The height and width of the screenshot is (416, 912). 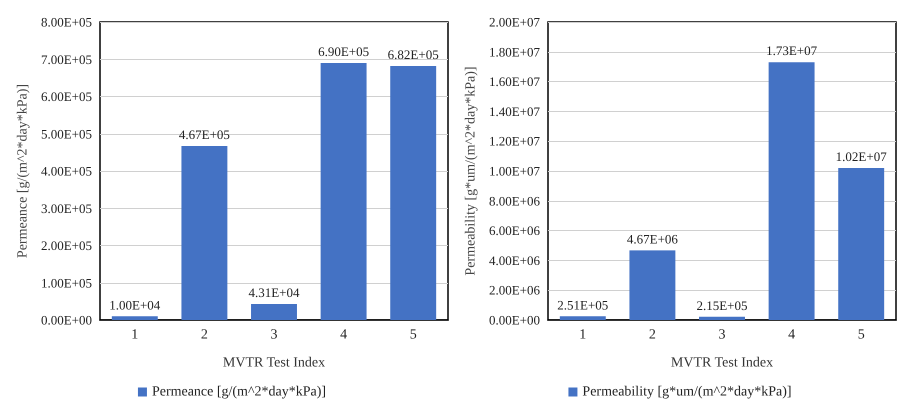 I want to click on y-tick-label: 2.00E+05, so click(x=66, y=245).